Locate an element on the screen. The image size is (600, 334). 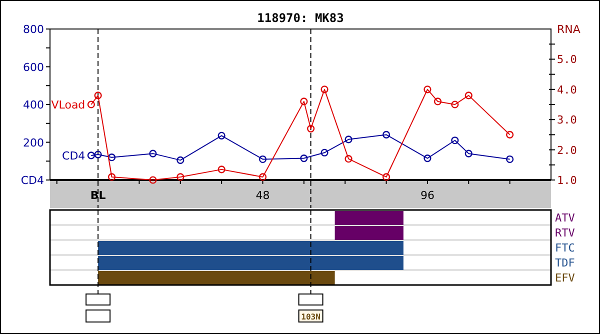
y2-tick-label: 2.0 is located at coordinates (567, 150).